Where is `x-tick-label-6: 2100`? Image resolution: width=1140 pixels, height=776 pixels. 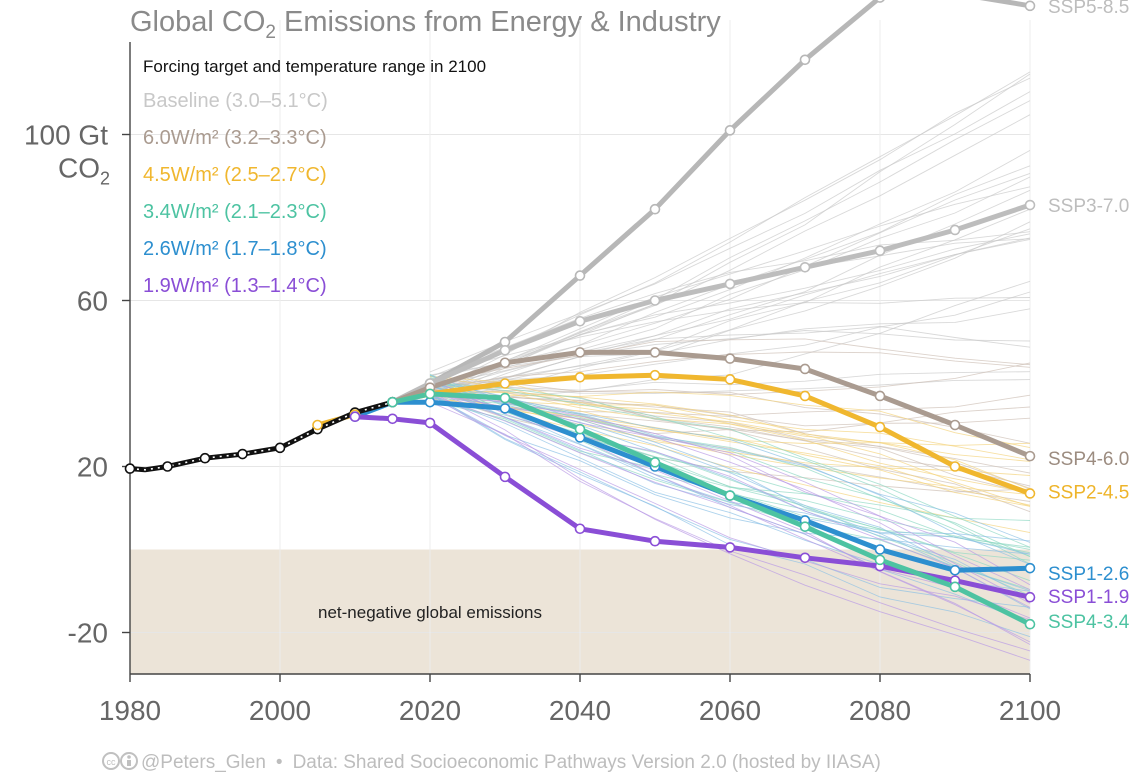
x-tick-label-6: 2100 is located at coordinates (1030, 710).